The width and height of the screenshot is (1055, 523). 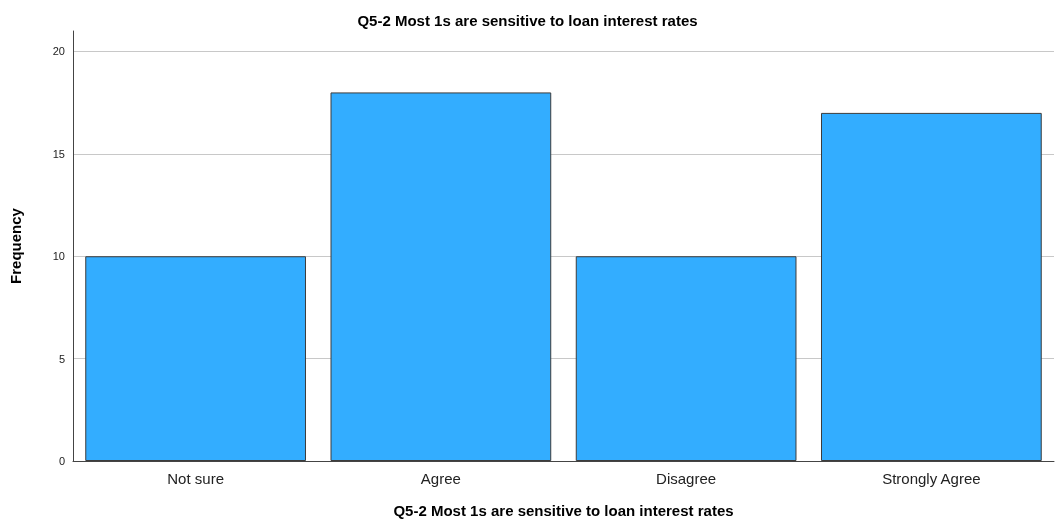 I want to click on y-tick-label: 20, so click(x=58, y=51).